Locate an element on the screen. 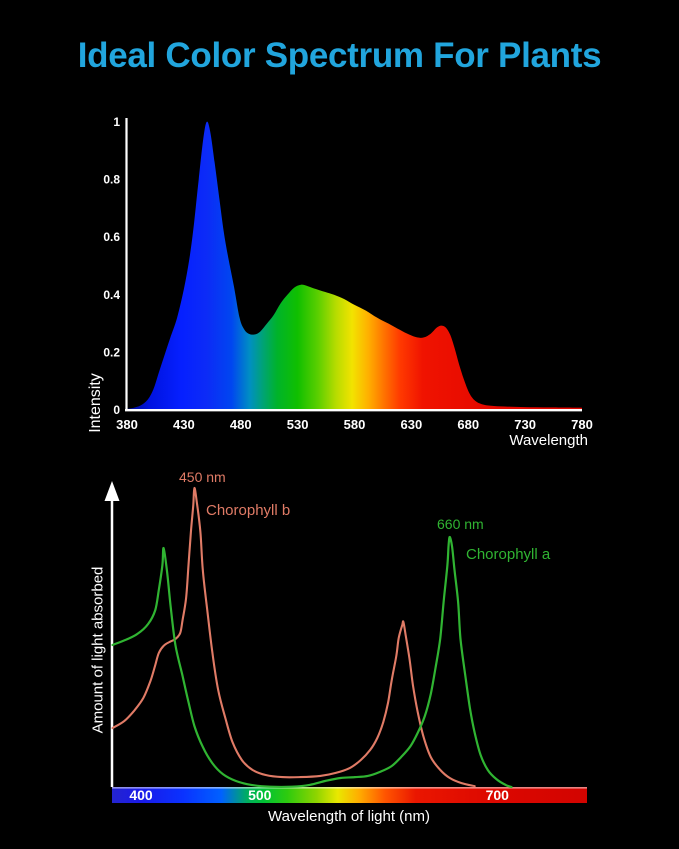  y-tick-label: 0.6 is located at coordinates (111, 237).